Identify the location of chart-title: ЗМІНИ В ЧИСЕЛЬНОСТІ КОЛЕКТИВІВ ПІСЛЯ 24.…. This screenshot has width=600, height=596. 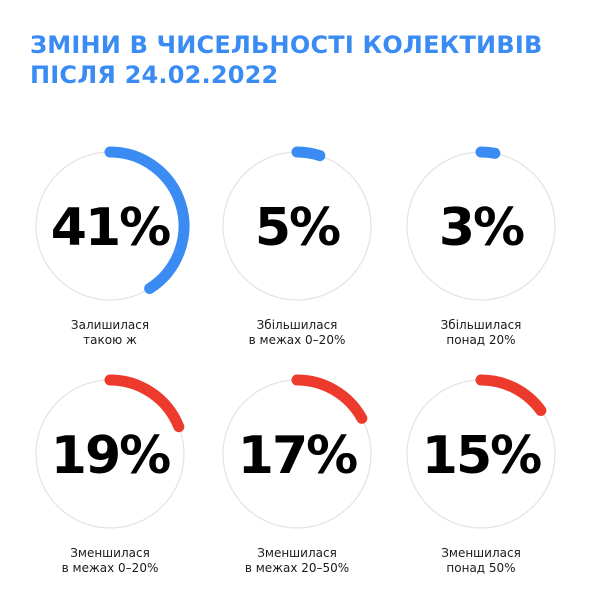
(286, 60).